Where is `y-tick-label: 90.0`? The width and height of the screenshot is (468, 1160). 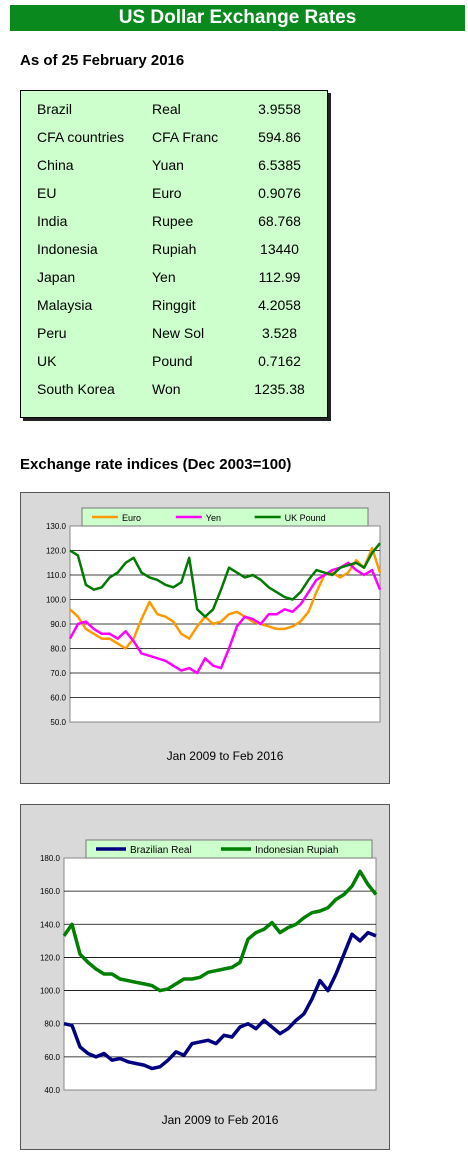 y-tick-label: 90.0 is located at coordinates (58, 624).